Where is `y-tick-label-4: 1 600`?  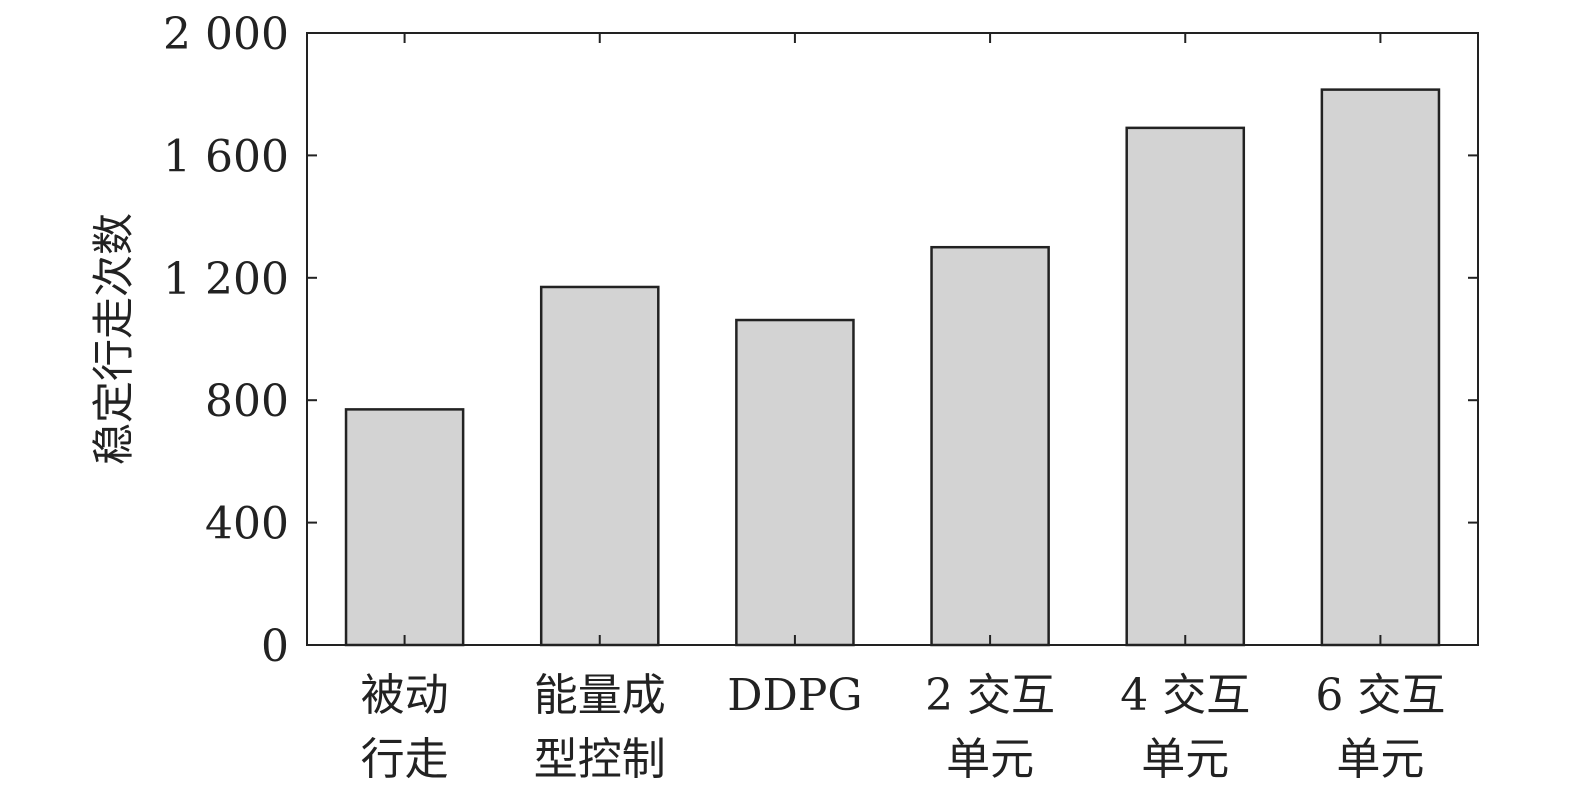
y-tick-label-4: 1 600 is located at coordinates (226, 156).